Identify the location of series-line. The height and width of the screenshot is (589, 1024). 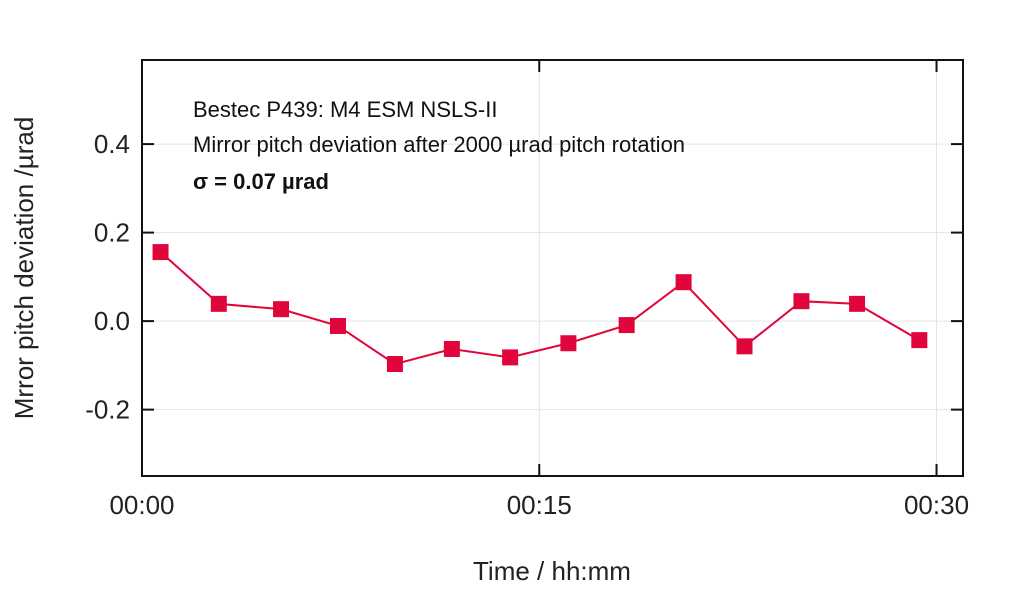
(539, 308).